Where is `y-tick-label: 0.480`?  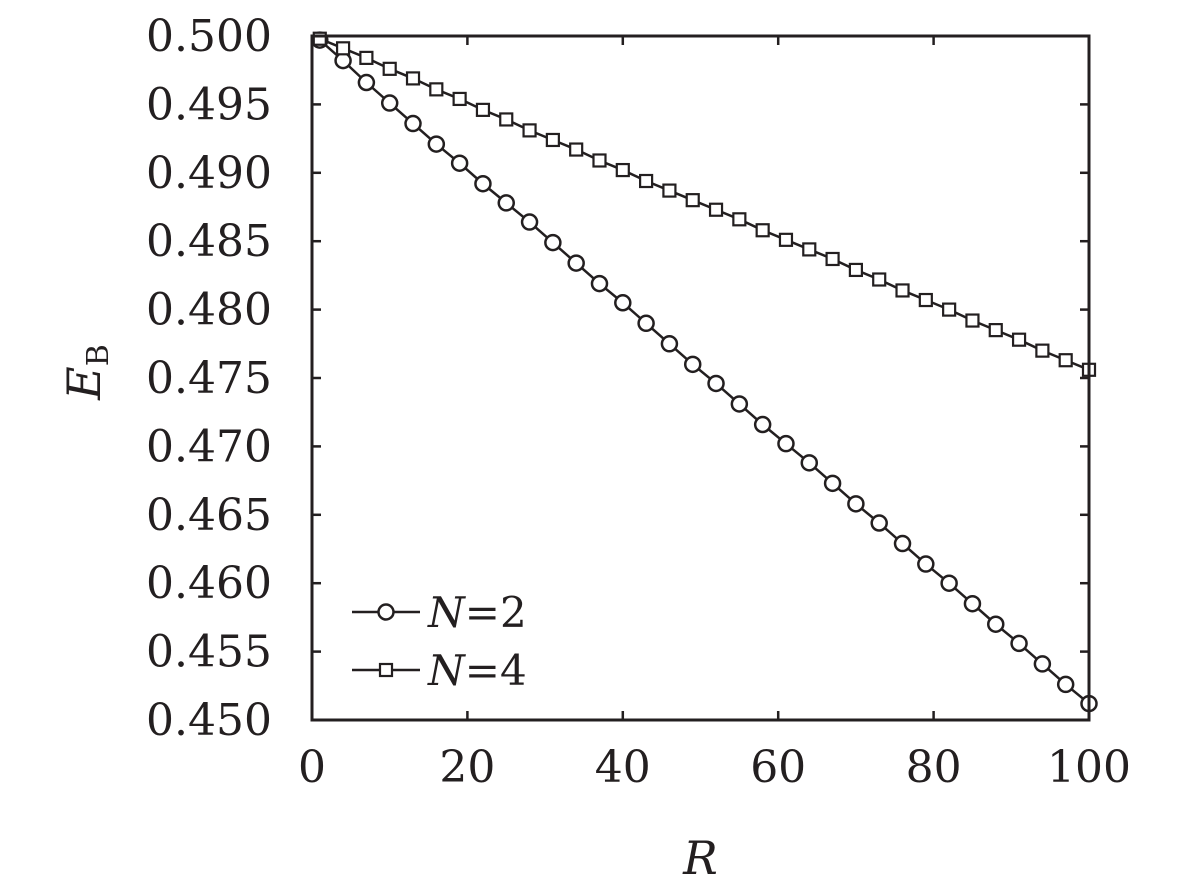 y-tick-label: 0.480 is located at coordinates (209, 310).